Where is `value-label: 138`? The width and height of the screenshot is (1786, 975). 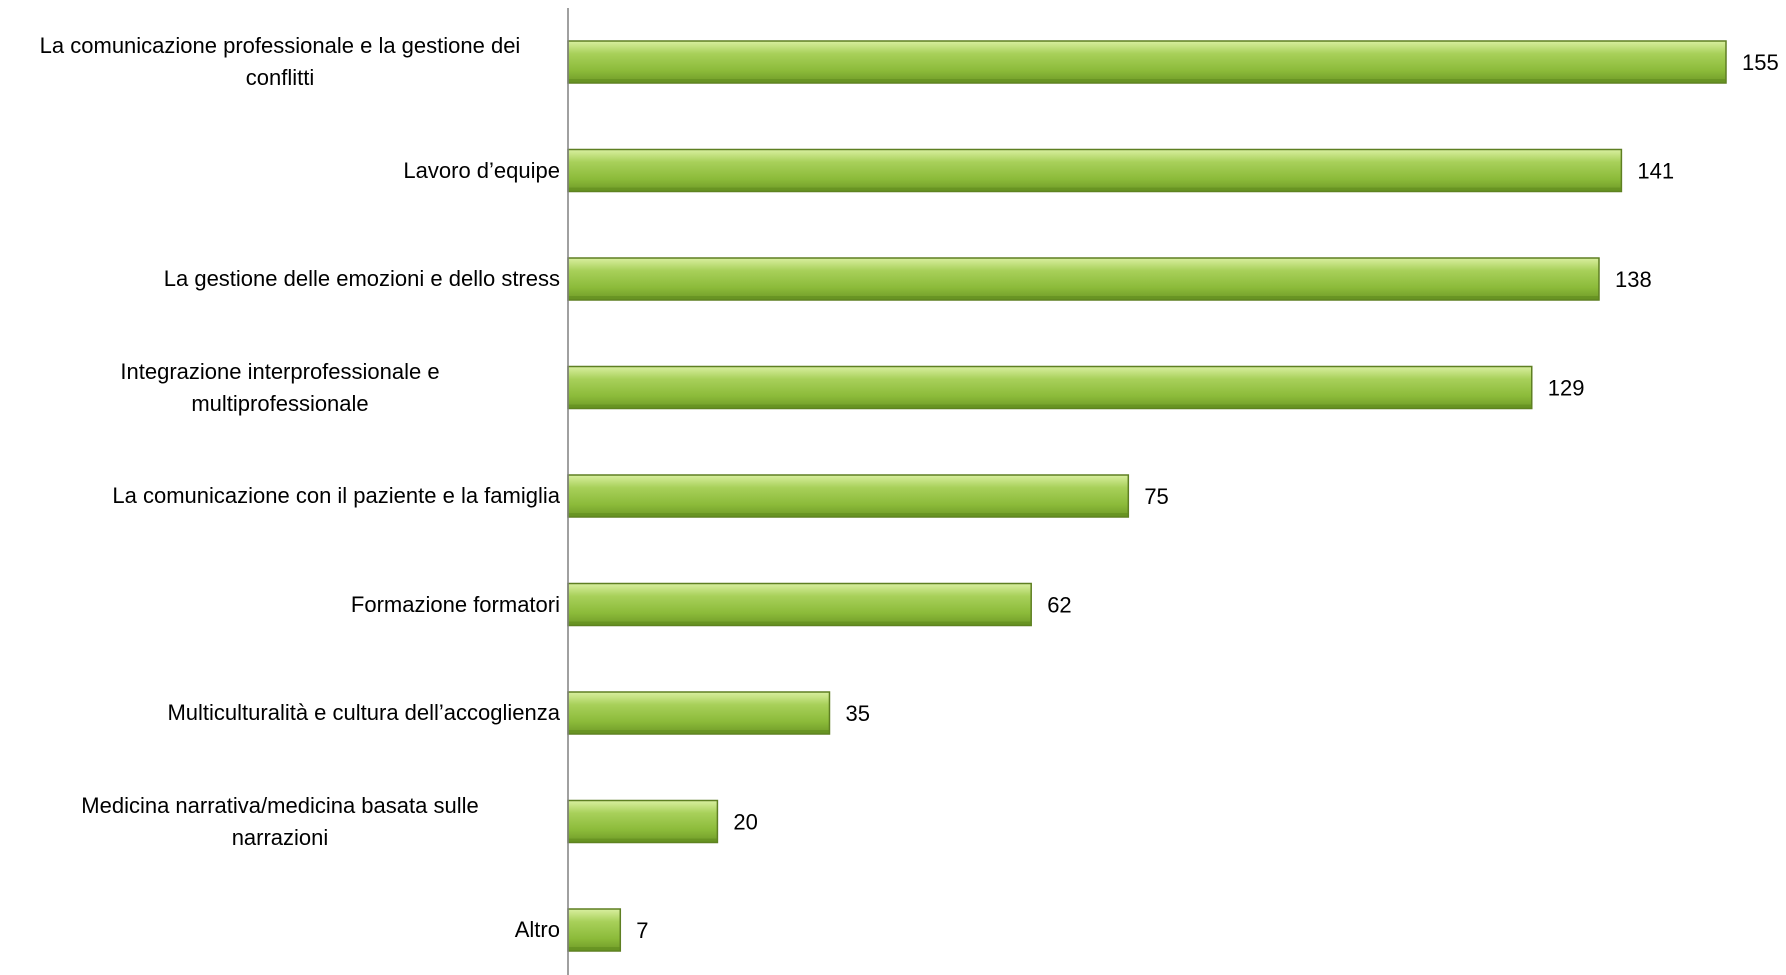
value-label: 138 is located at coordinates (1633, 279).